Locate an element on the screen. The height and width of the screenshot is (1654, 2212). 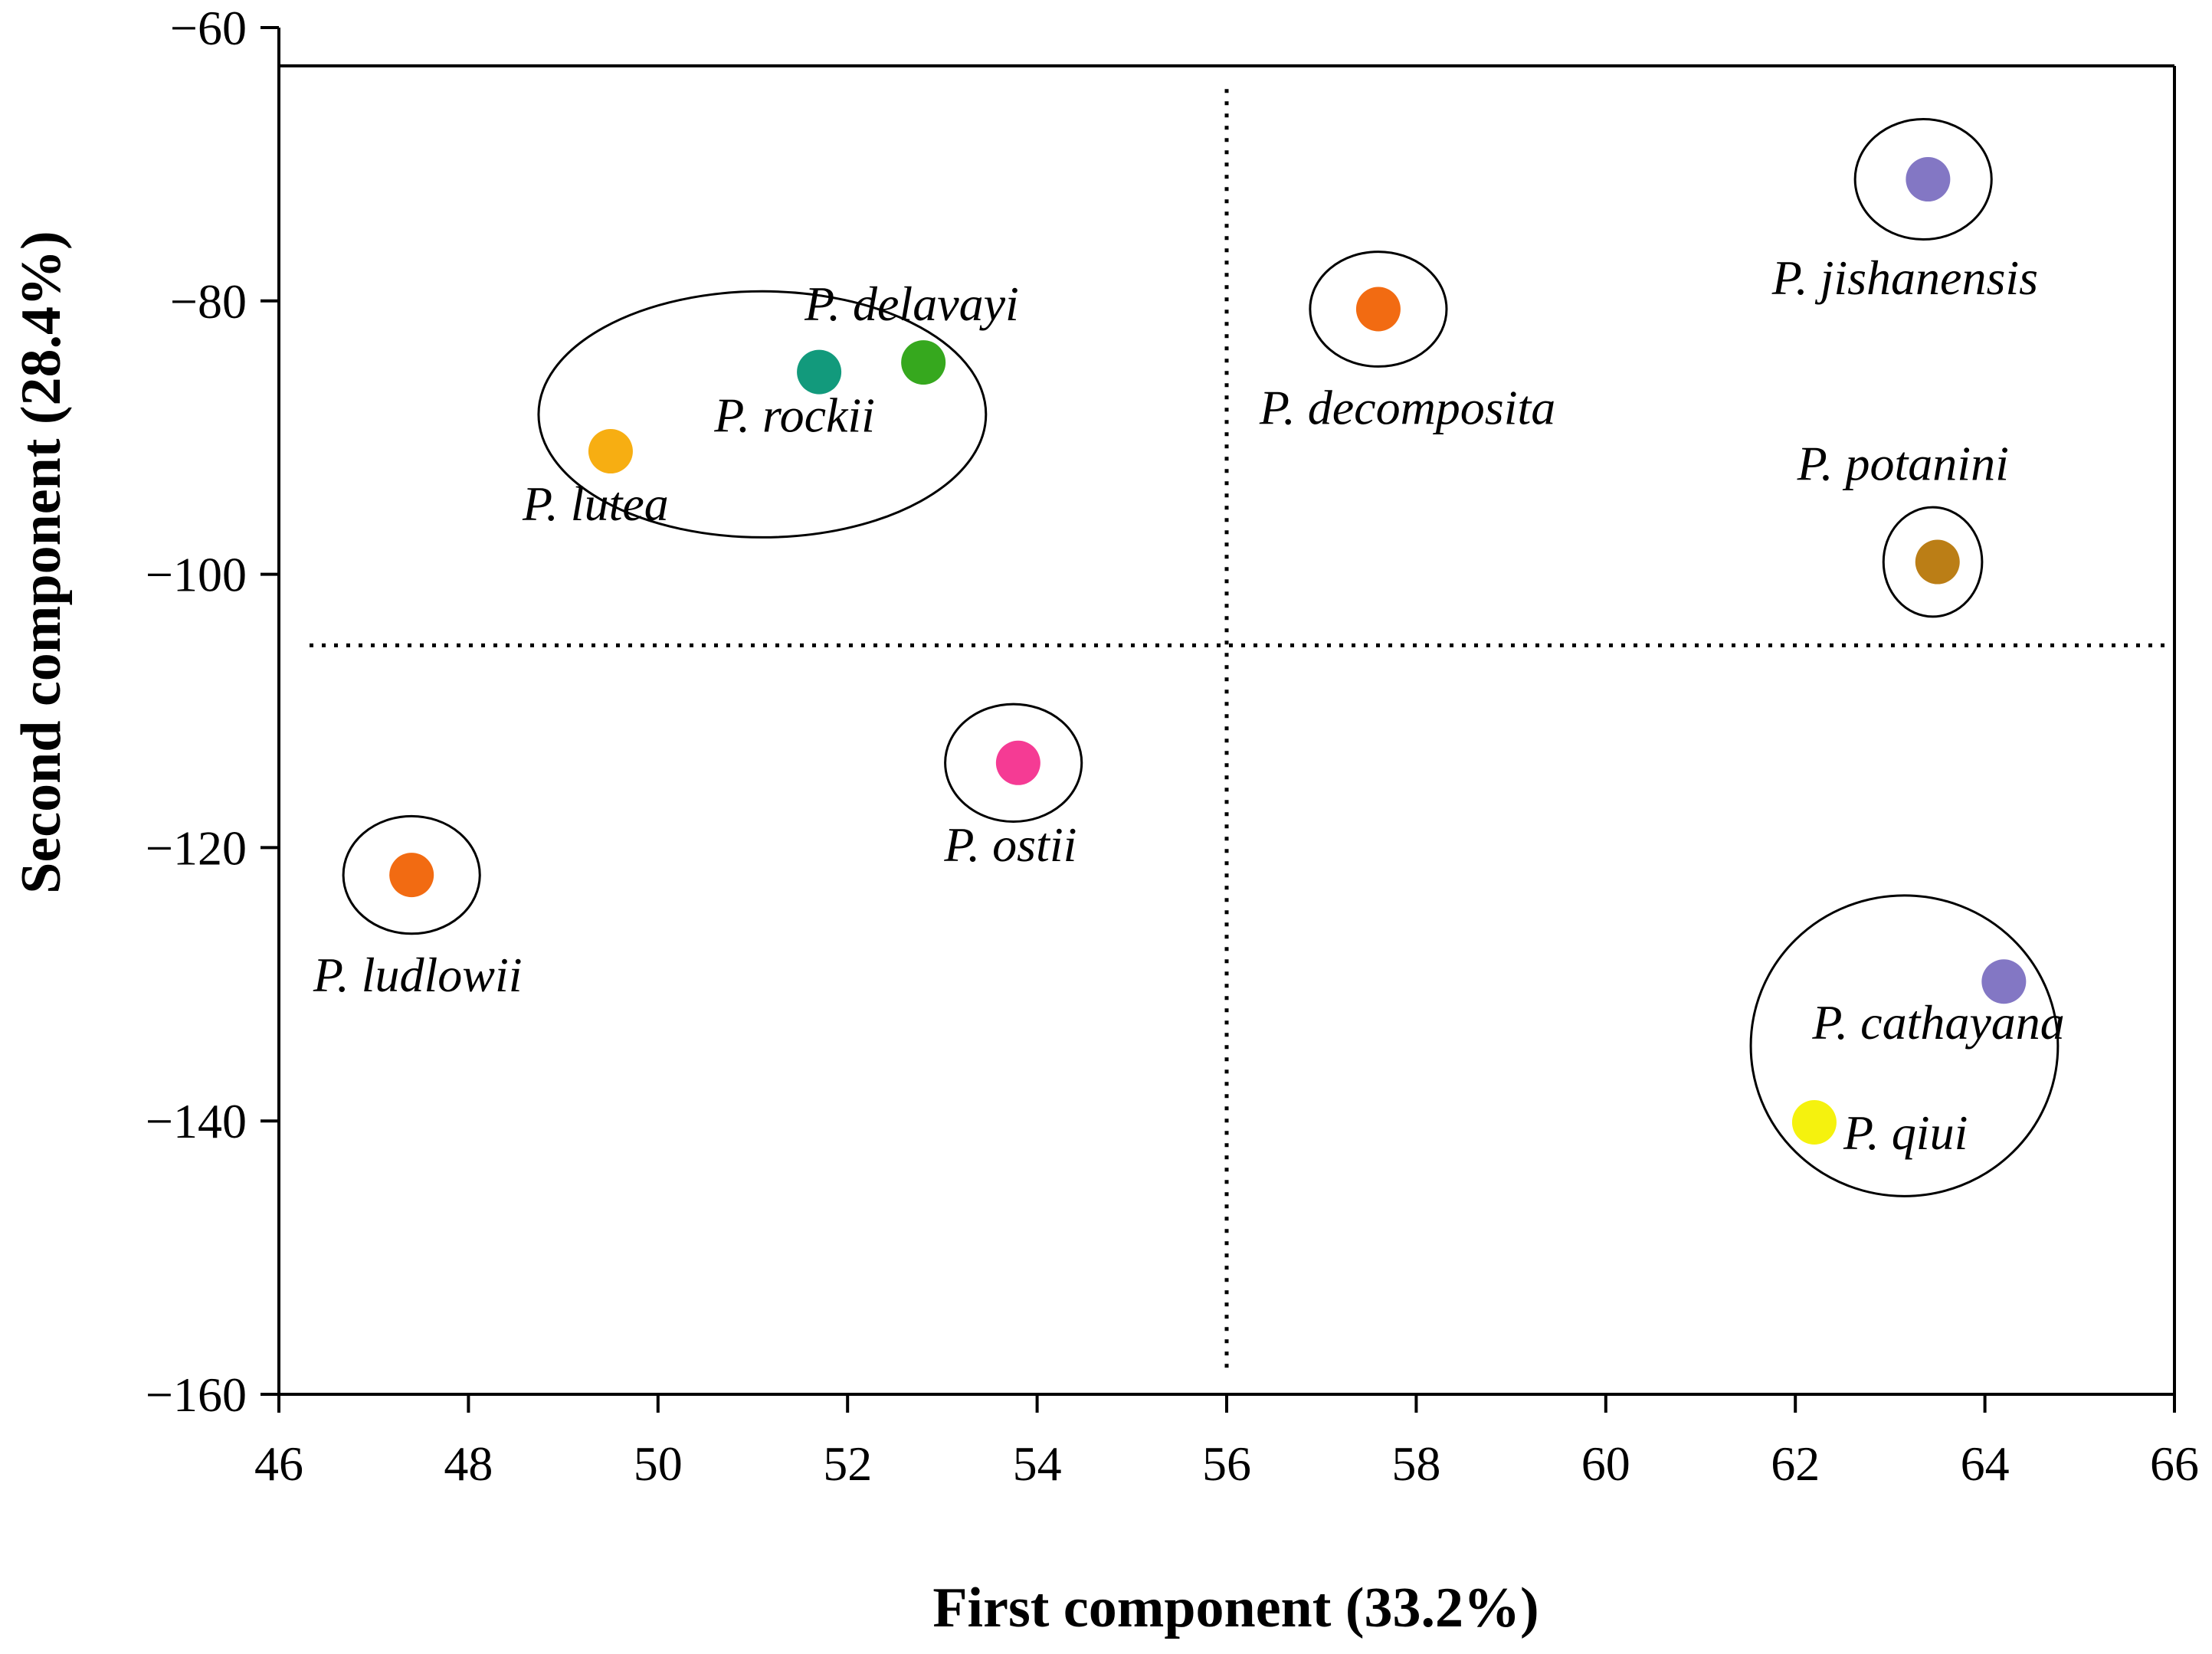
point-label-p-delavayi: P. delavayi is located at coordinates (911, 304).